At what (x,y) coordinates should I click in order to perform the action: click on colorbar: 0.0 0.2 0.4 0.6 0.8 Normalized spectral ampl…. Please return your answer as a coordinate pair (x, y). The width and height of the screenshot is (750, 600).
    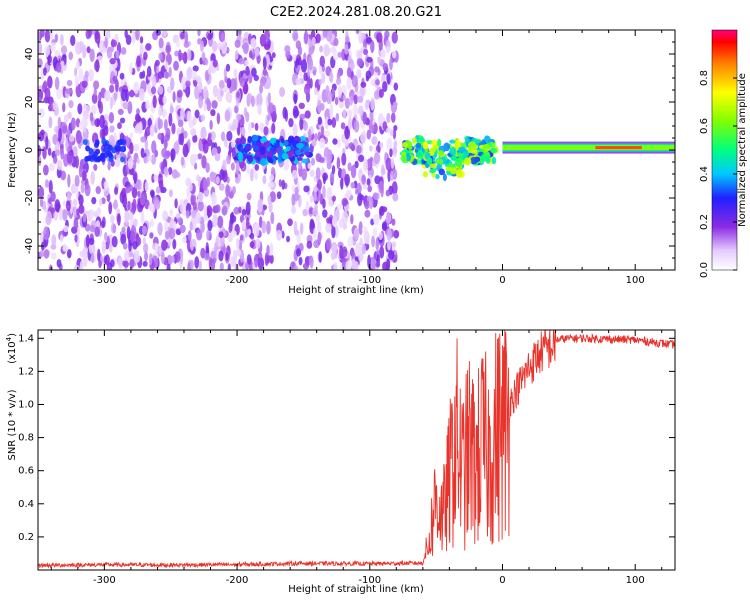
    Looking at the image, I should click on (723, 153).